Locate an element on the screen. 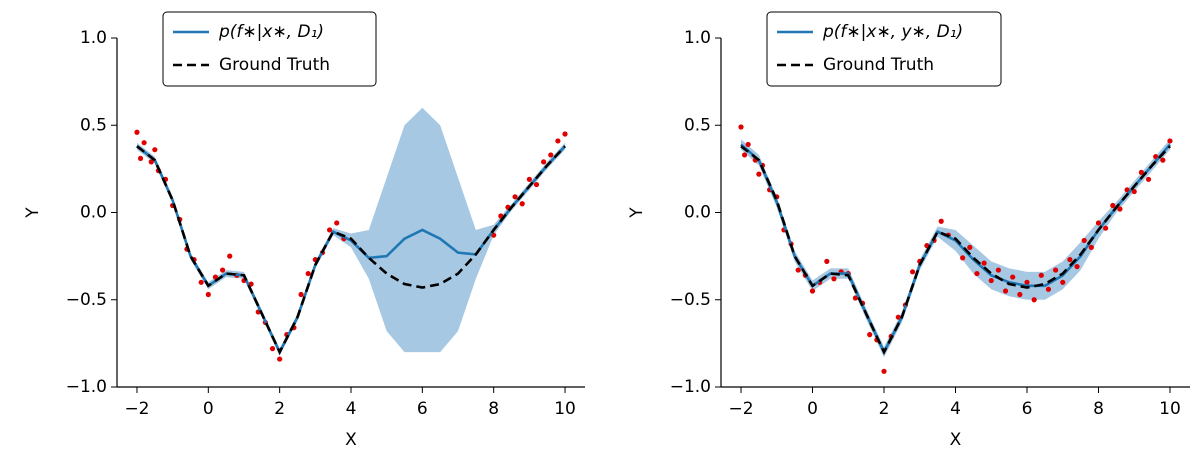 The width and height of the screenshot is (1200, 463). legend: p(f∗|x∗, y∗, D₁) Ground Truth is located at coordinates (884, 49).